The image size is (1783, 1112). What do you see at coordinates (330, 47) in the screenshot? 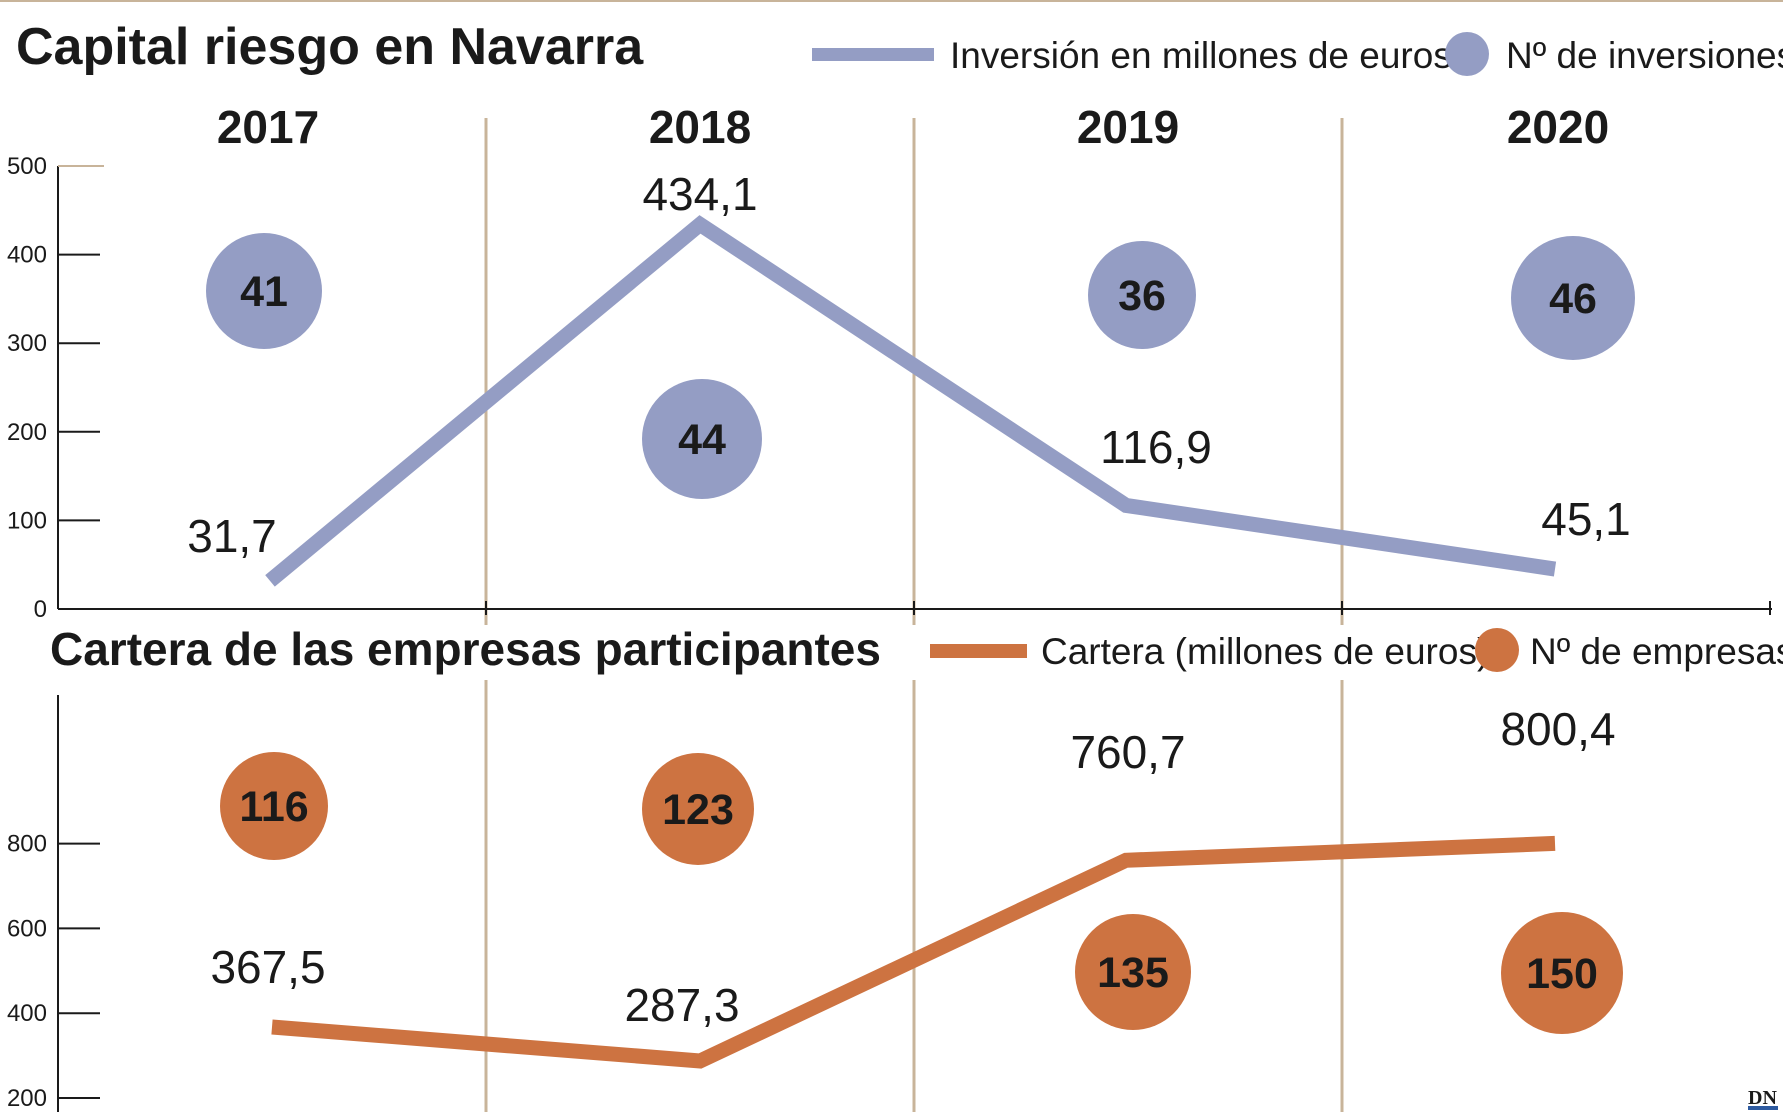
I see `chart1-title: Capital riesgo en Navarra` at bounding box center [330, 47].